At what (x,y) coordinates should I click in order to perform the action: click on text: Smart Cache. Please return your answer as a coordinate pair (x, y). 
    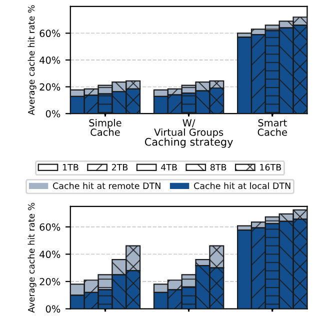
    Looking at the image, I should click on (272, 127).